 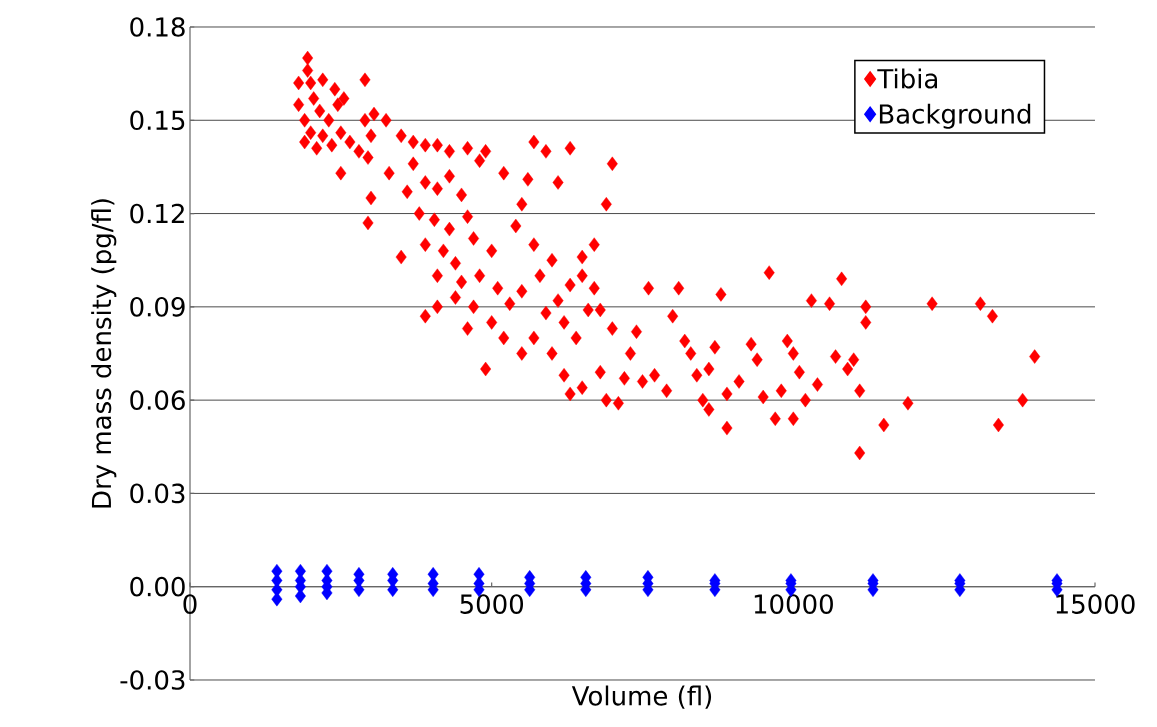 What do you see at coordinates (190, 604) in the screenshot?
I see `x-tick-label: 0` at bounding box center [190, 604].